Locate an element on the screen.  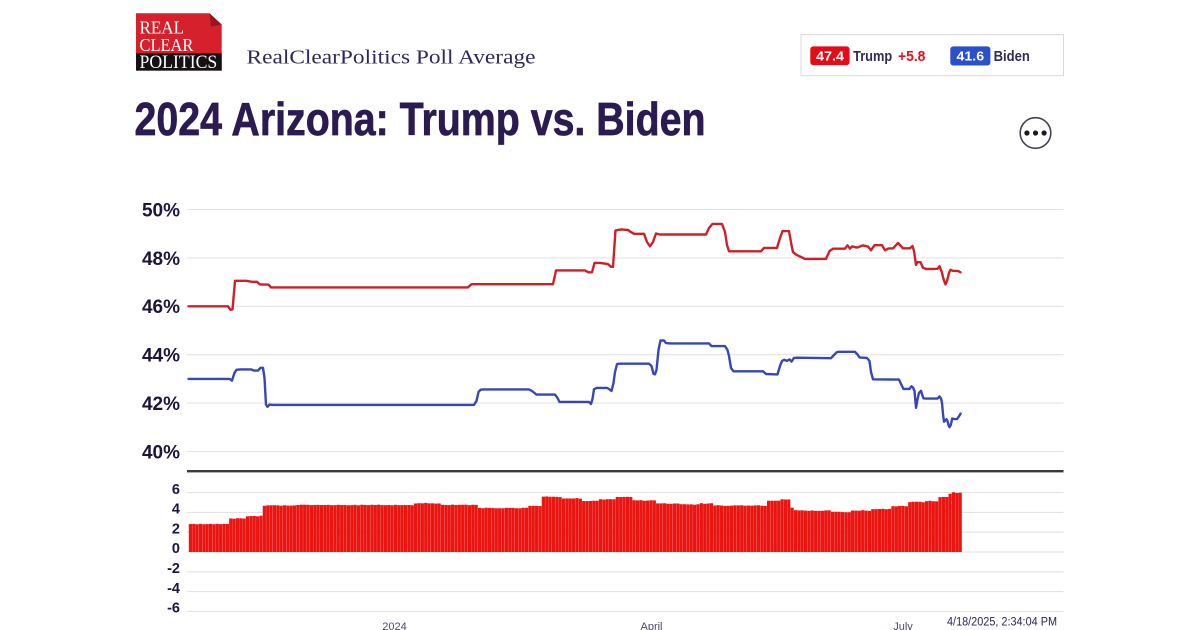
svg-text: 40% is located at coordinates (161, 452).